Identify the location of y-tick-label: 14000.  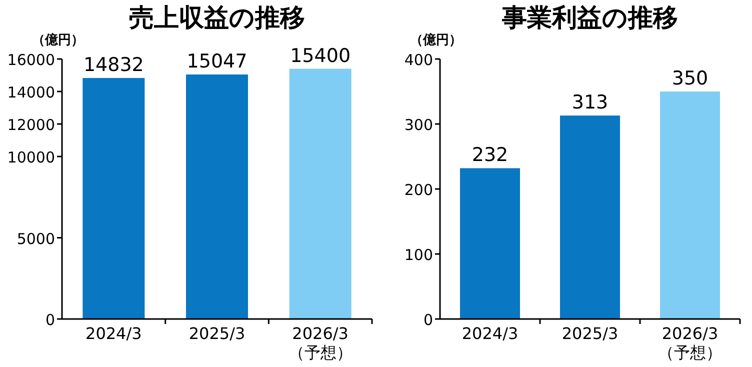
(31, 93).